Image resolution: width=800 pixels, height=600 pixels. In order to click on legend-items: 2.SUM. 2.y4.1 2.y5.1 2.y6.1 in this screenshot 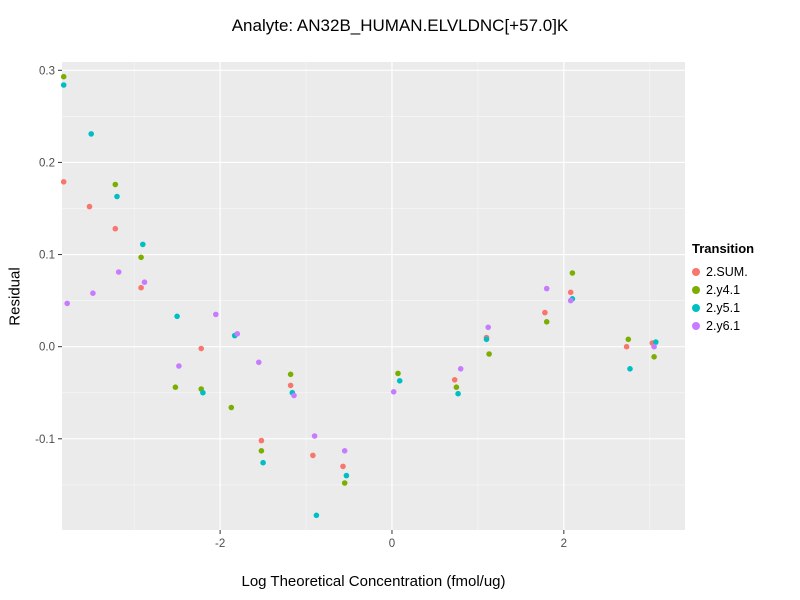, I will do `click(723, 299)`.